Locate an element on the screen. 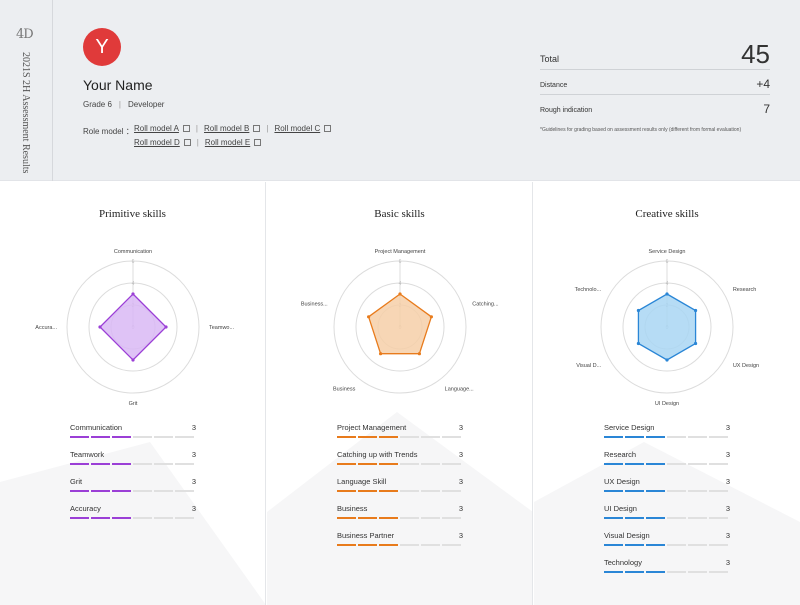  skill-row: UX Design 3 is located at coordinates (667, 489).